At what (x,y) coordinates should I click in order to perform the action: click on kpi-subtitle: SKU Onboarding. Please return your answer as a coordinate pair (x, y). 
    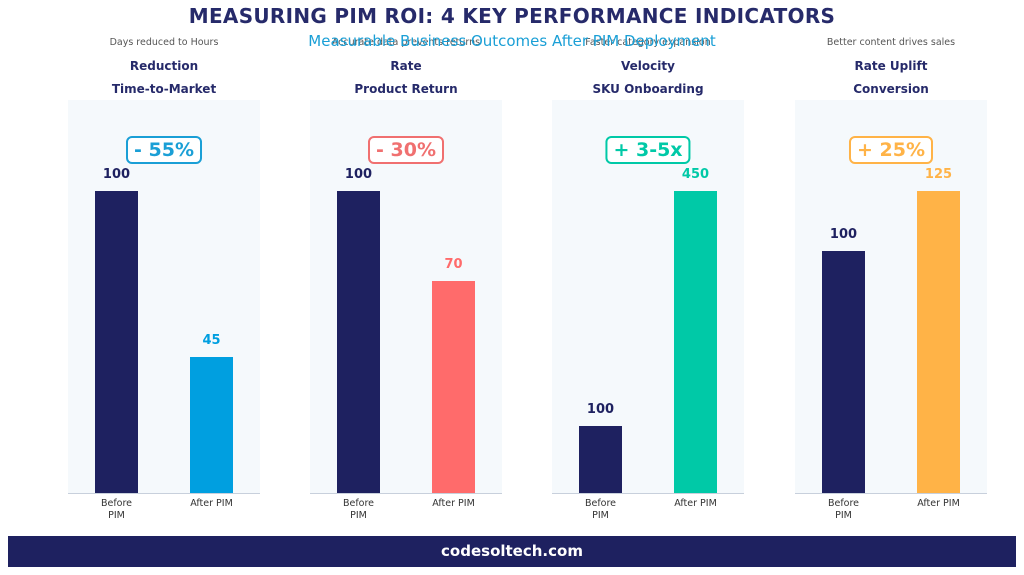
    Looking at the image, I should click on (648, 89).